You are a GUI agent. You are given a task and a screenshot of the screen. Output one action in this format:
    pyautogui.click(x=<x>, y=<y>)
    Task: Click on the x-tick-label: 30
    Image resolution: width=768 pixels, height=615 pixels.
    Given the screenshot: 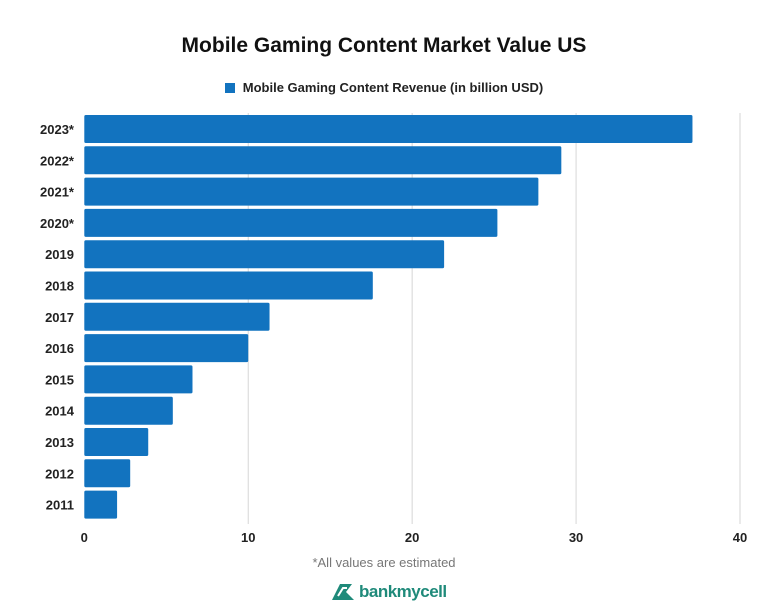 What is the action you would take?
    pyautogui.click(x=576, y=537)
    